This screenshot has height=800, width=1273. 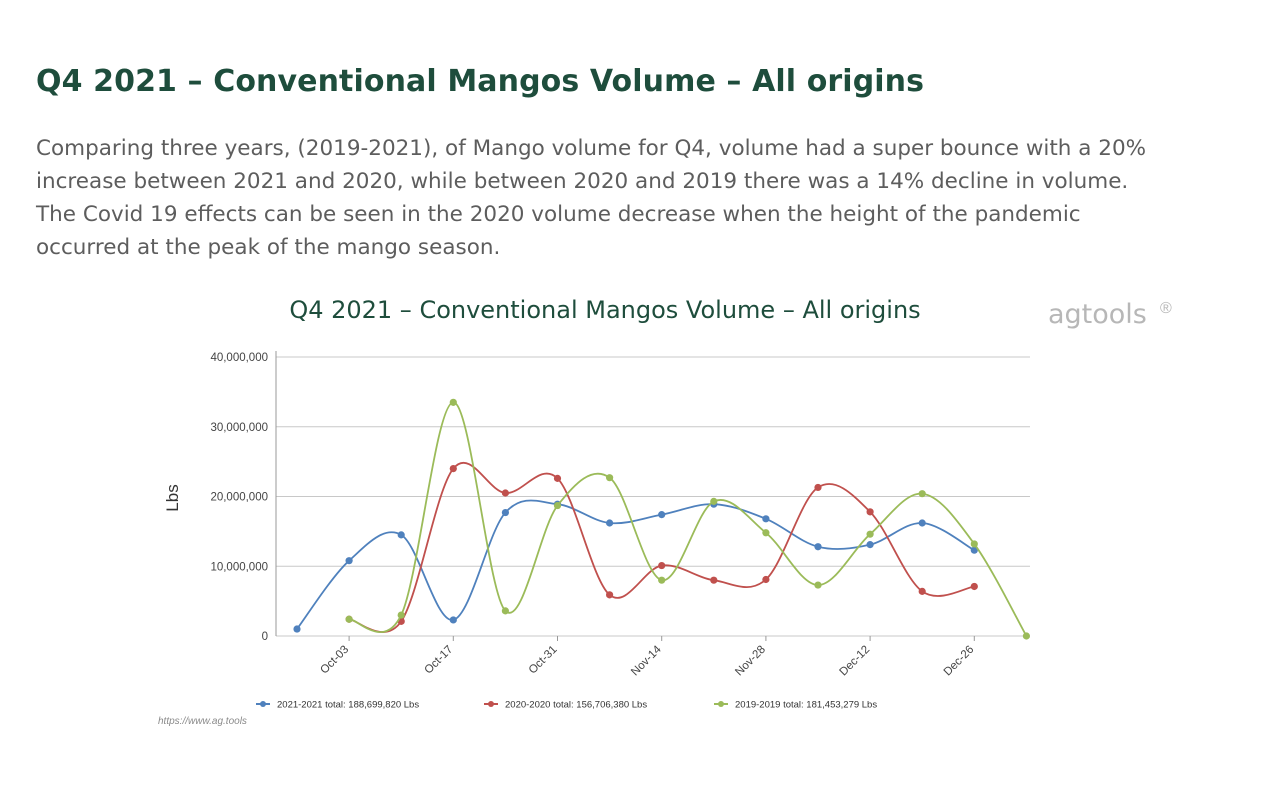 What do you see at coordinates (348, 705) in the screenshot?
I see `legend-label: 2021-2021 total: 188,699,820 Lbs` at bounding box center [348, 705].